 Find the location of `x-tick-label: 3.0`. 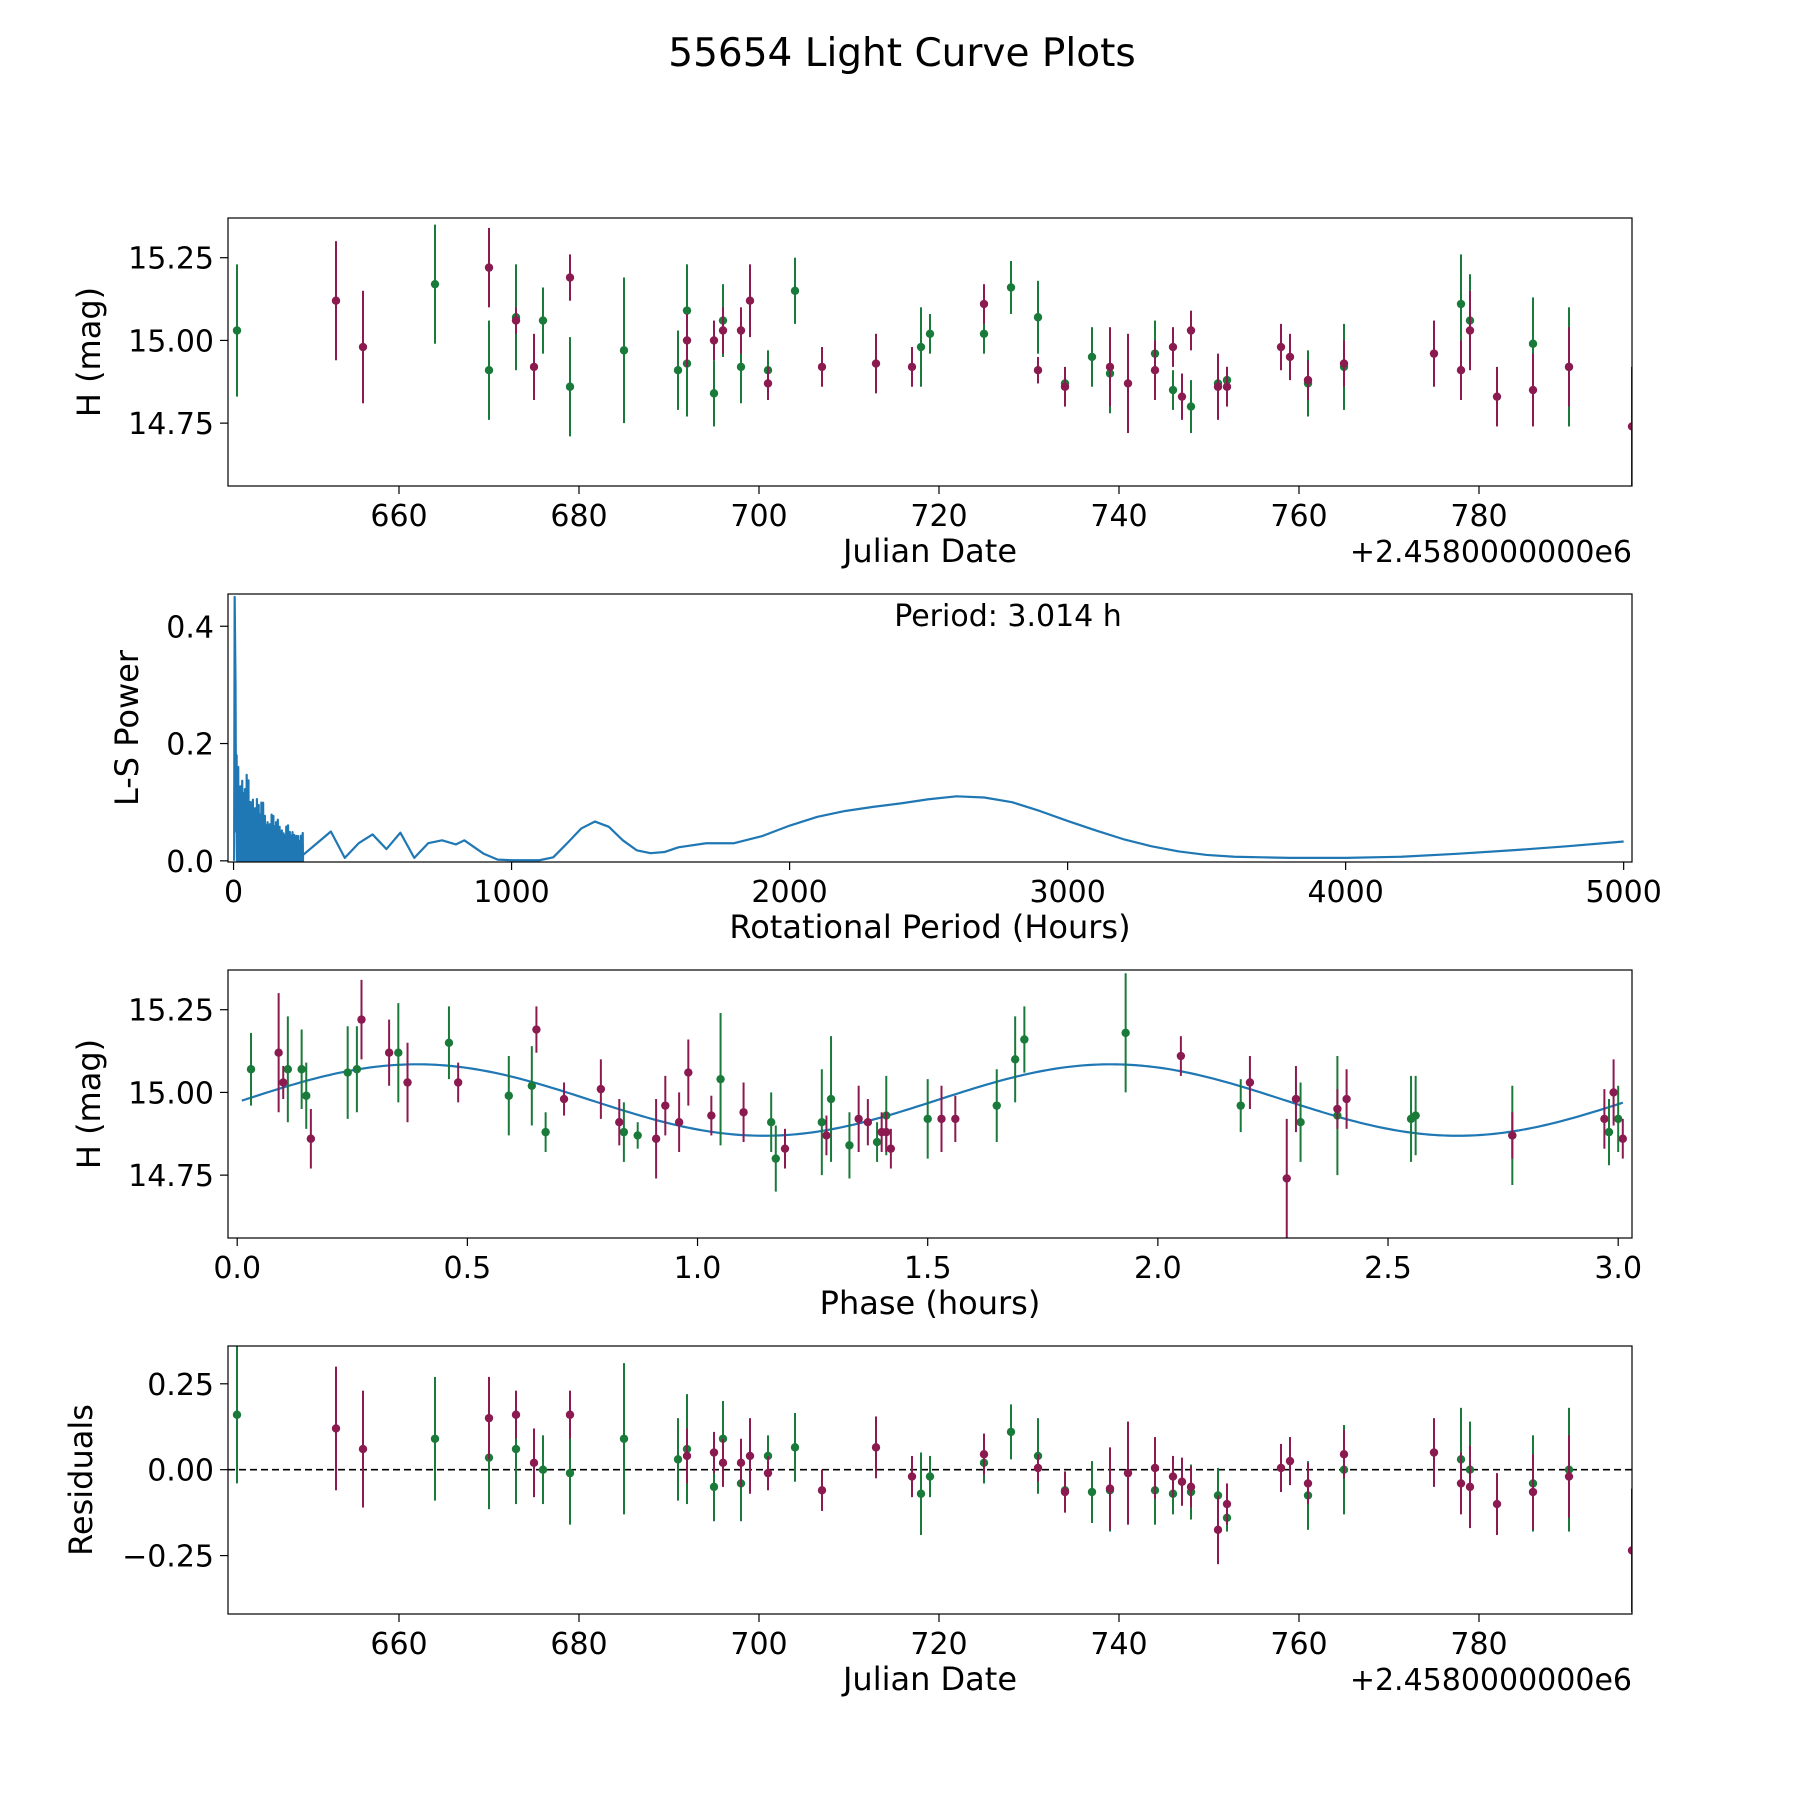

x-tick-label: 3.0 is located at coordinates (1618, 1268).